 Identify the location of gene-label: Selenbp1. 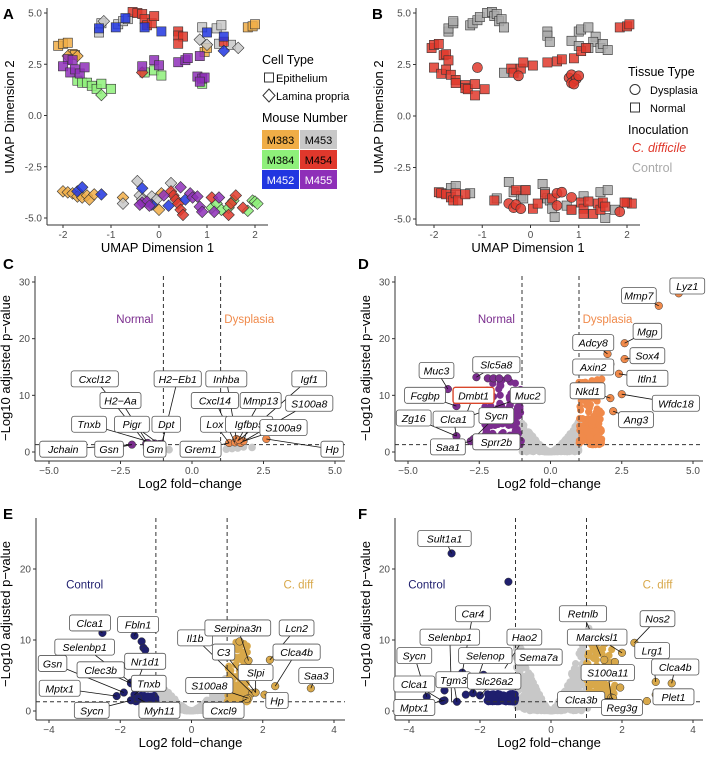
(450, 638).